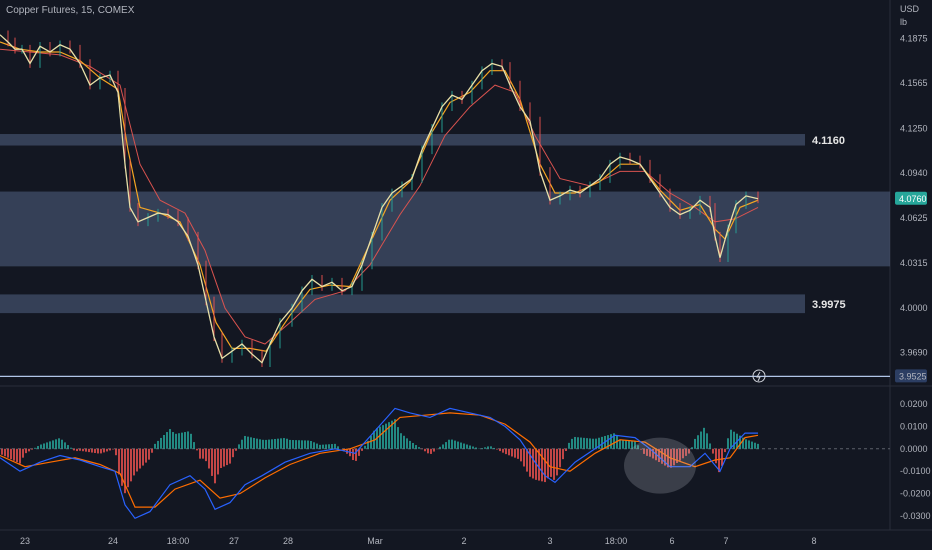 The height and width of the screenshot is (550, 932). I want to click on zone-label-2: 3.9975, so click(829, 305).